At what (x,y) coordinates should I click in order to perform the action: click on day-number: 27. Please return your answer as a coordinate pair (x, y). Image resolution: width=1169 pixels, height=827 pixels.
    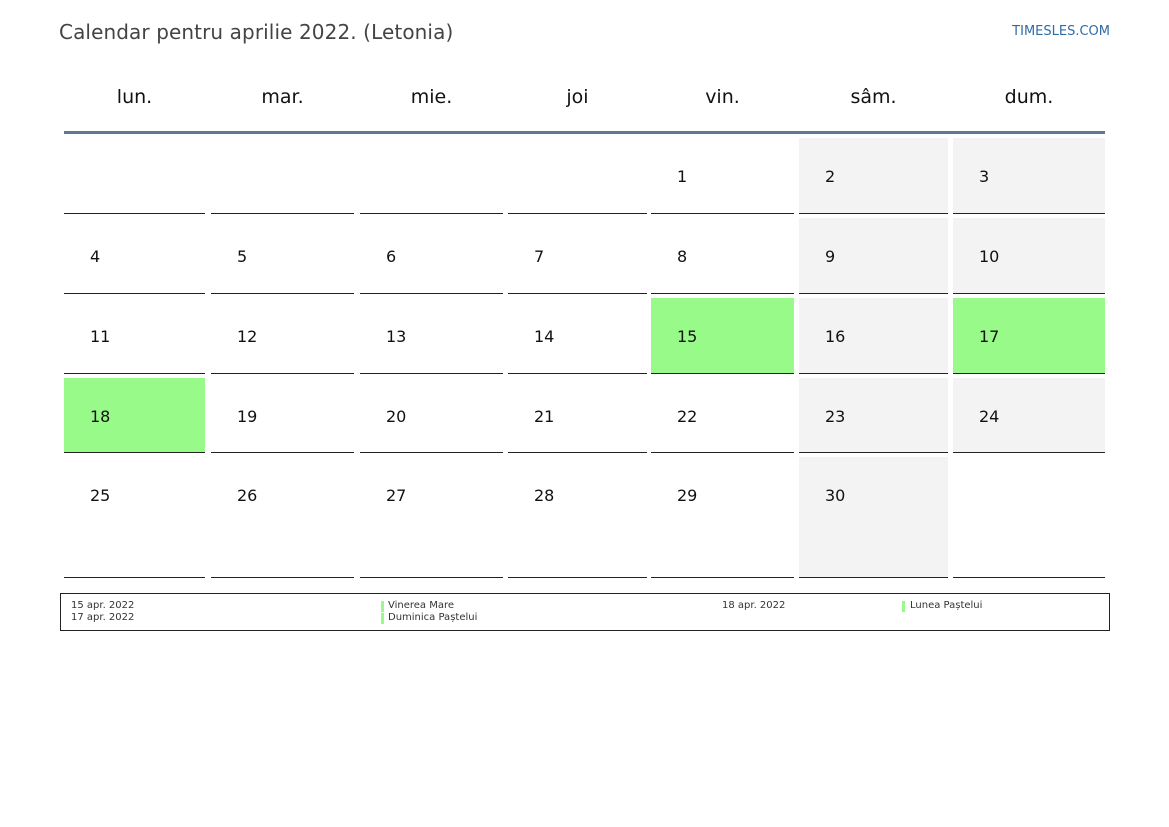
    Looking at the image, I should click on (396, 495).